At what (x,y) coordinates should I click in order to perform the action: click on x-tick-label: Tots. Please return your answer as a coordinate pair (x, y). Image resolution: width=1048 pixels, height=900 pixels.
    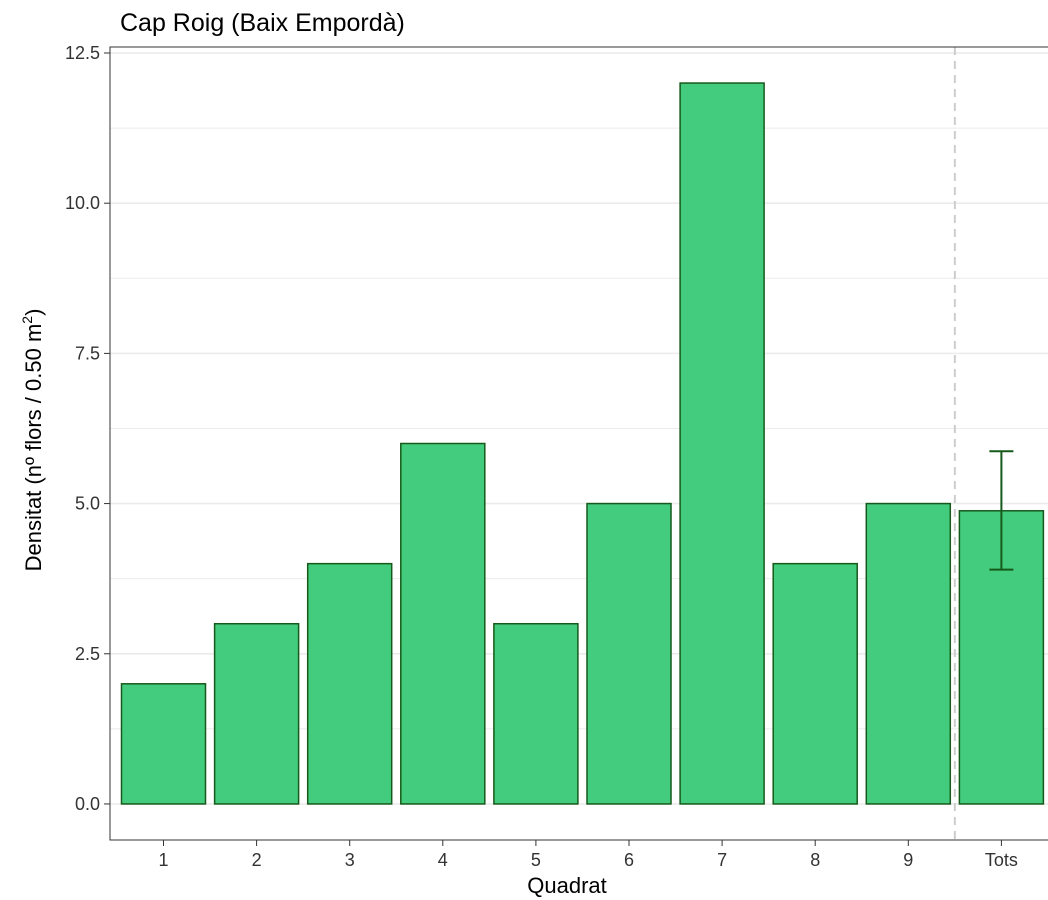
    Looking at the image, I should click on (1001, 860).